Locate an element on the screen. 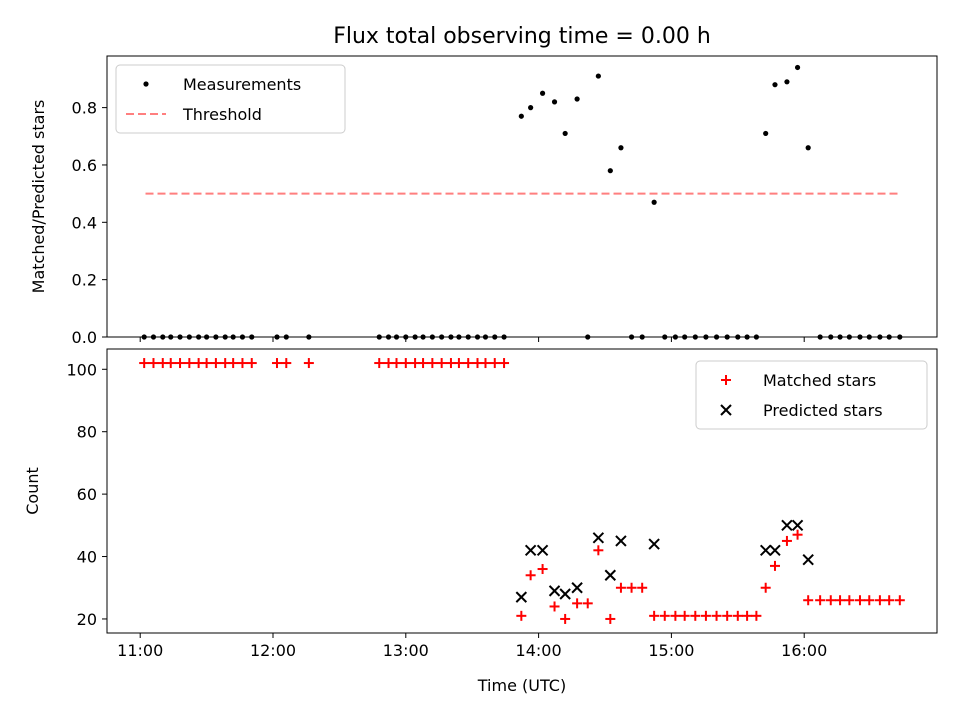 The image size is (960, 724). x-tick-label: 12:00 is located at coordinates (273, 650).